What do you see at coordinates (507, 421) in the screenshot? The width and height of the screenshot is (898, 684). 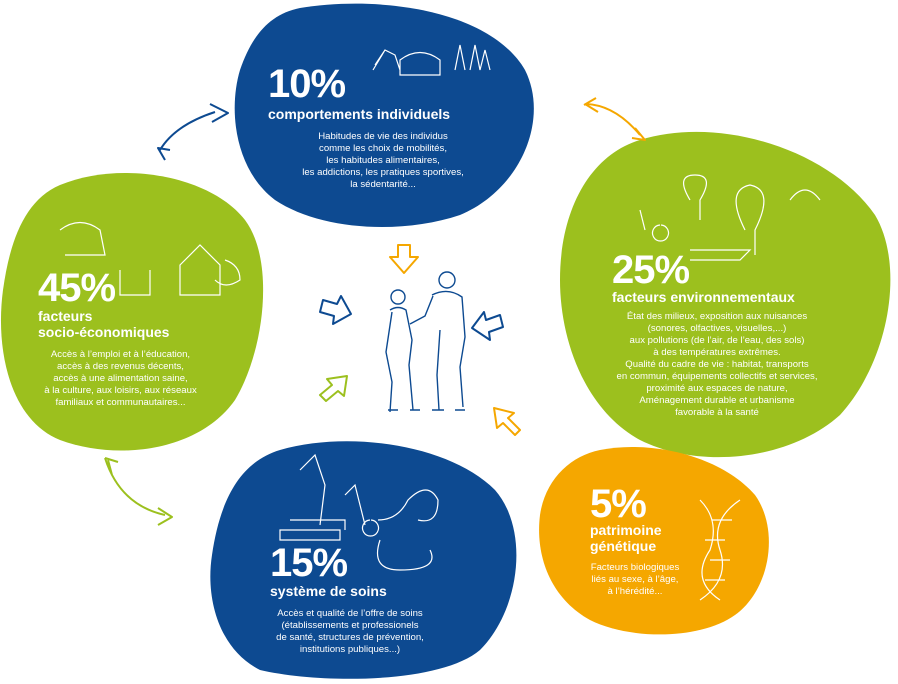 I see `arrow-upleft-orange` at bounding box center [507, 421].